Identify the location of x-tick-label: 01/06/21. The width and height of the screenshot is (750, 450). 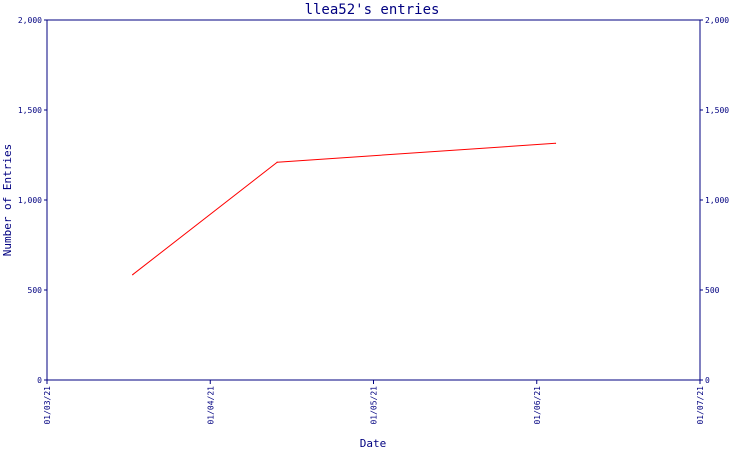
(537, 405).